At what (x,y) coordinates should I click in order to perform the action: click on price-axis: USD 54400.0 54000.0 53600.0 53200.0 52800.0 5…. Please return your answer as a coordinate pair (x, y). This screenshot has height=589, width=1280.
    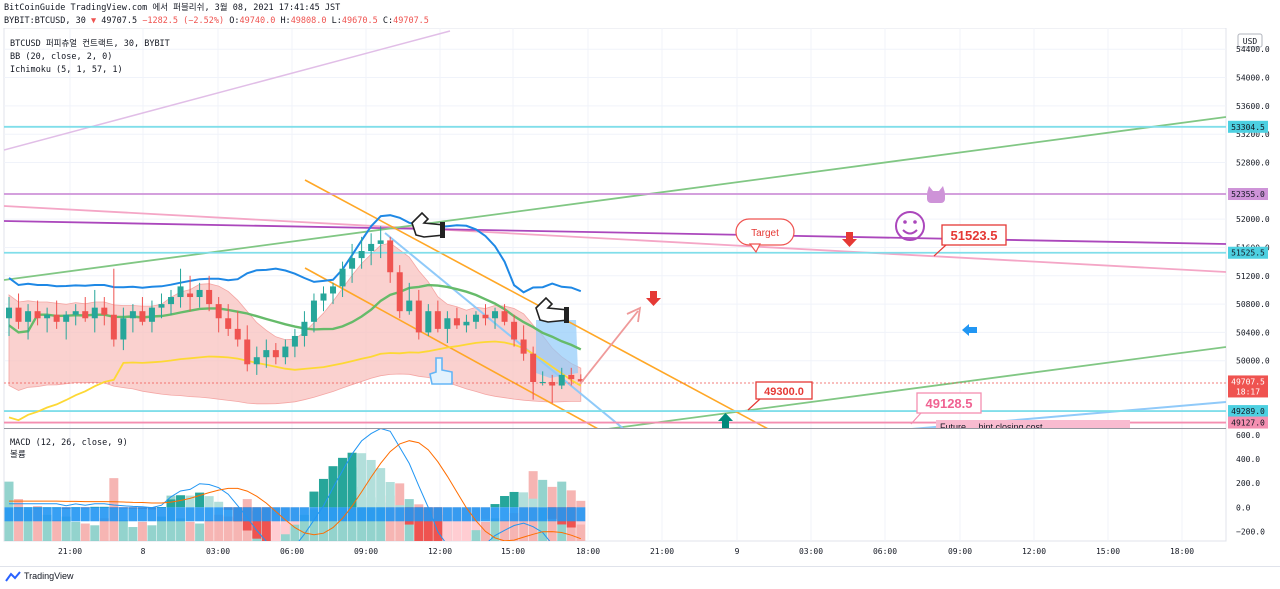
    Looking at the image, I should click on (1249, 231).